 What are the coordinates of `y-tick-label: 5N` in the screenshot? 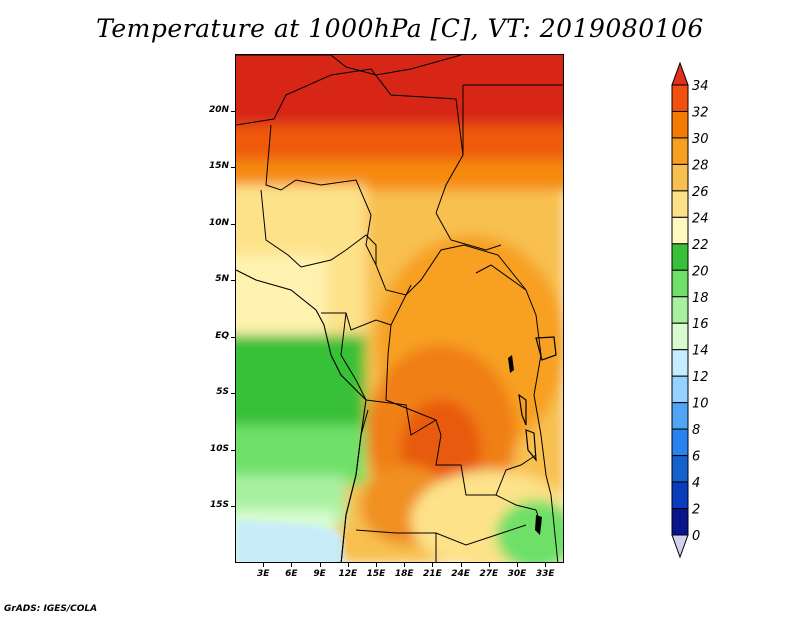 It's located at (222, 279).